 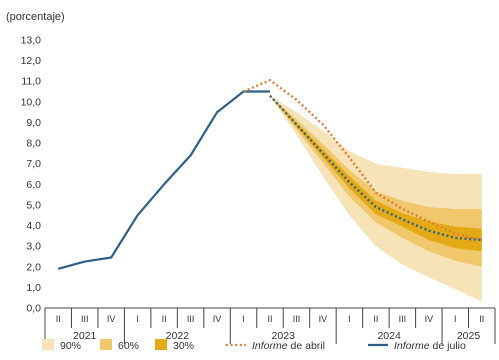 I want to click on y-tick-label: 8,0, so click(x=33, y=144).